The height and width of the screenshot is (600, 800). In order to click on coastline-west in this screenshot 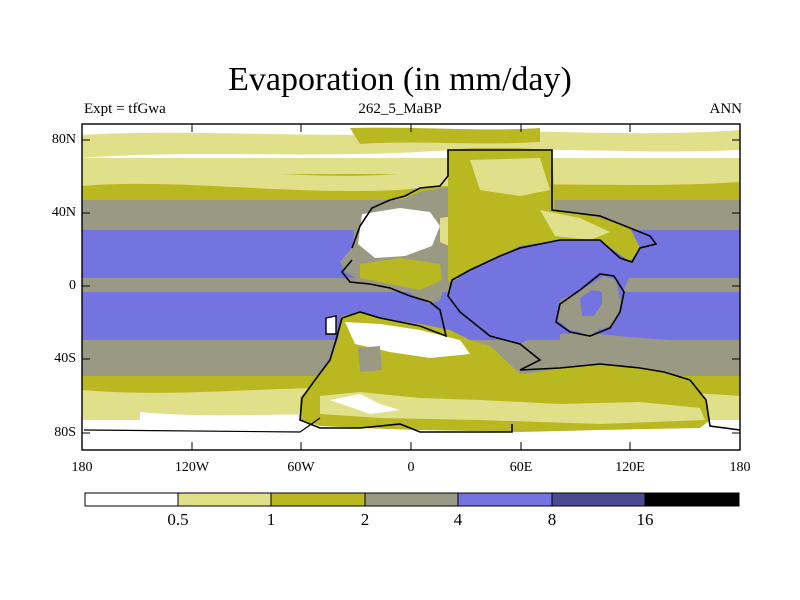, I will do `click(394, 298)`.